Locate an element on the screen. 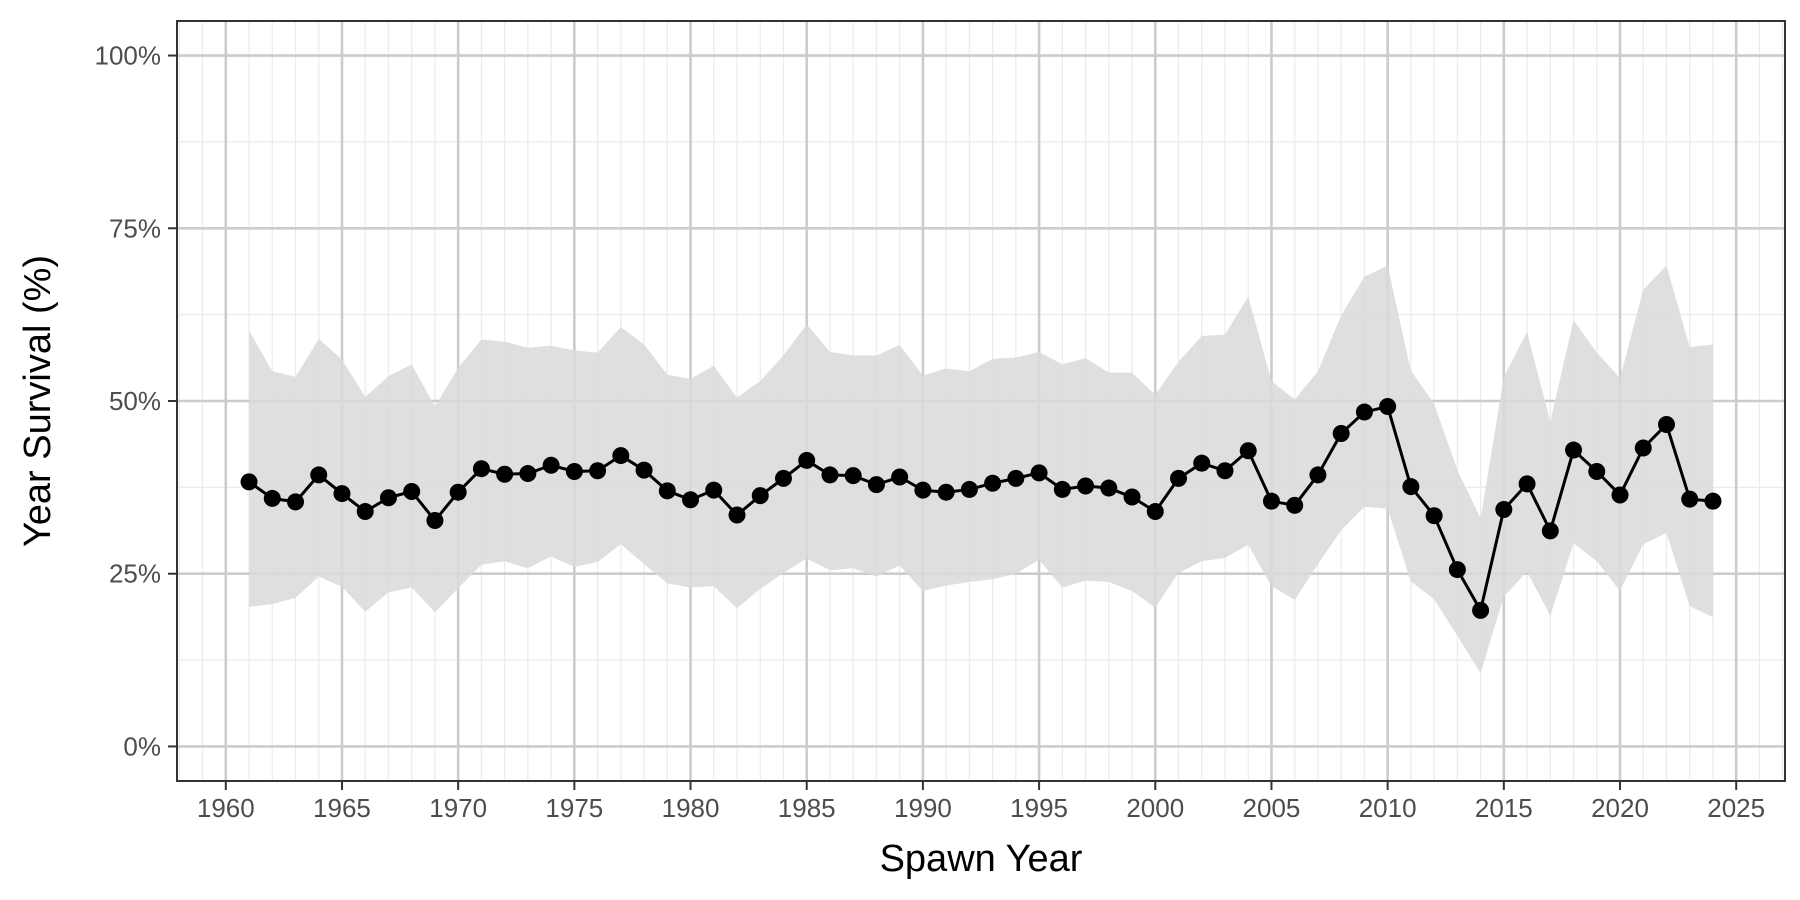 This screenshot has height=900, width=1800. x-tick-label: 2025 is located at coordinates (1736, 808).